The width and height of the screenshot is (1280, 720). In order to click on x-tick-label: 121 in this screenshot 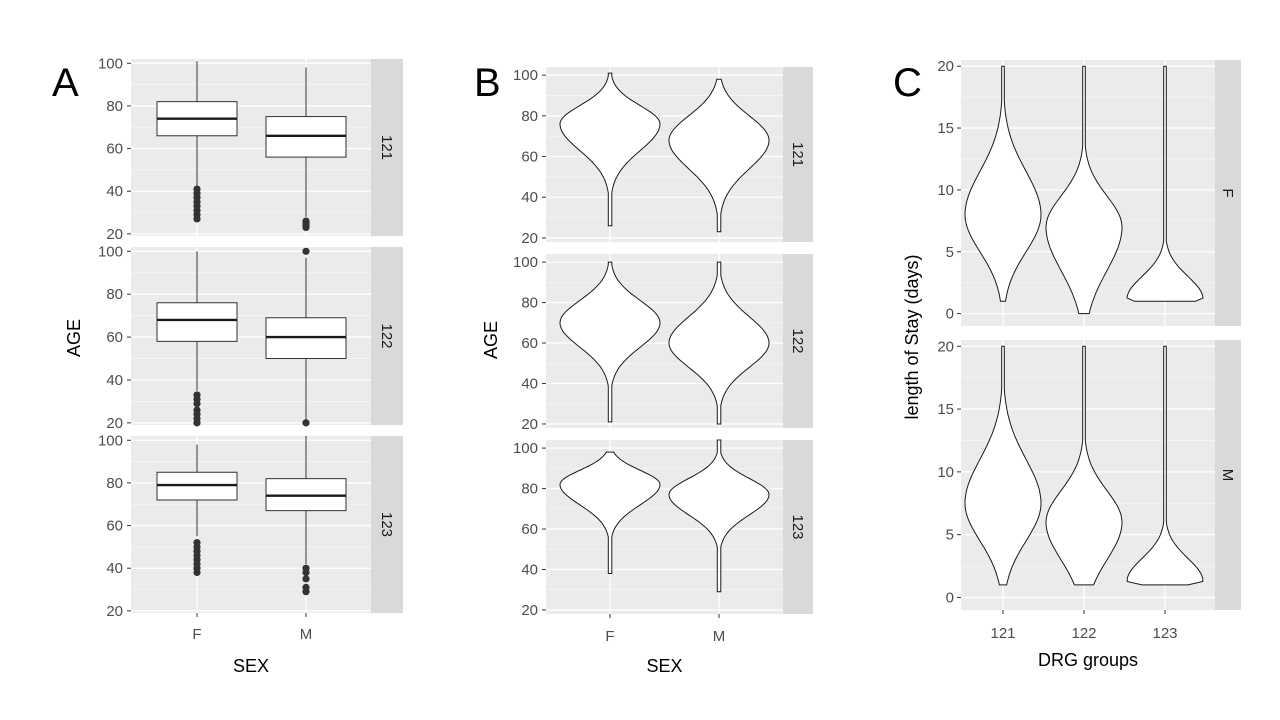, I will do `click(1002, 633)`.